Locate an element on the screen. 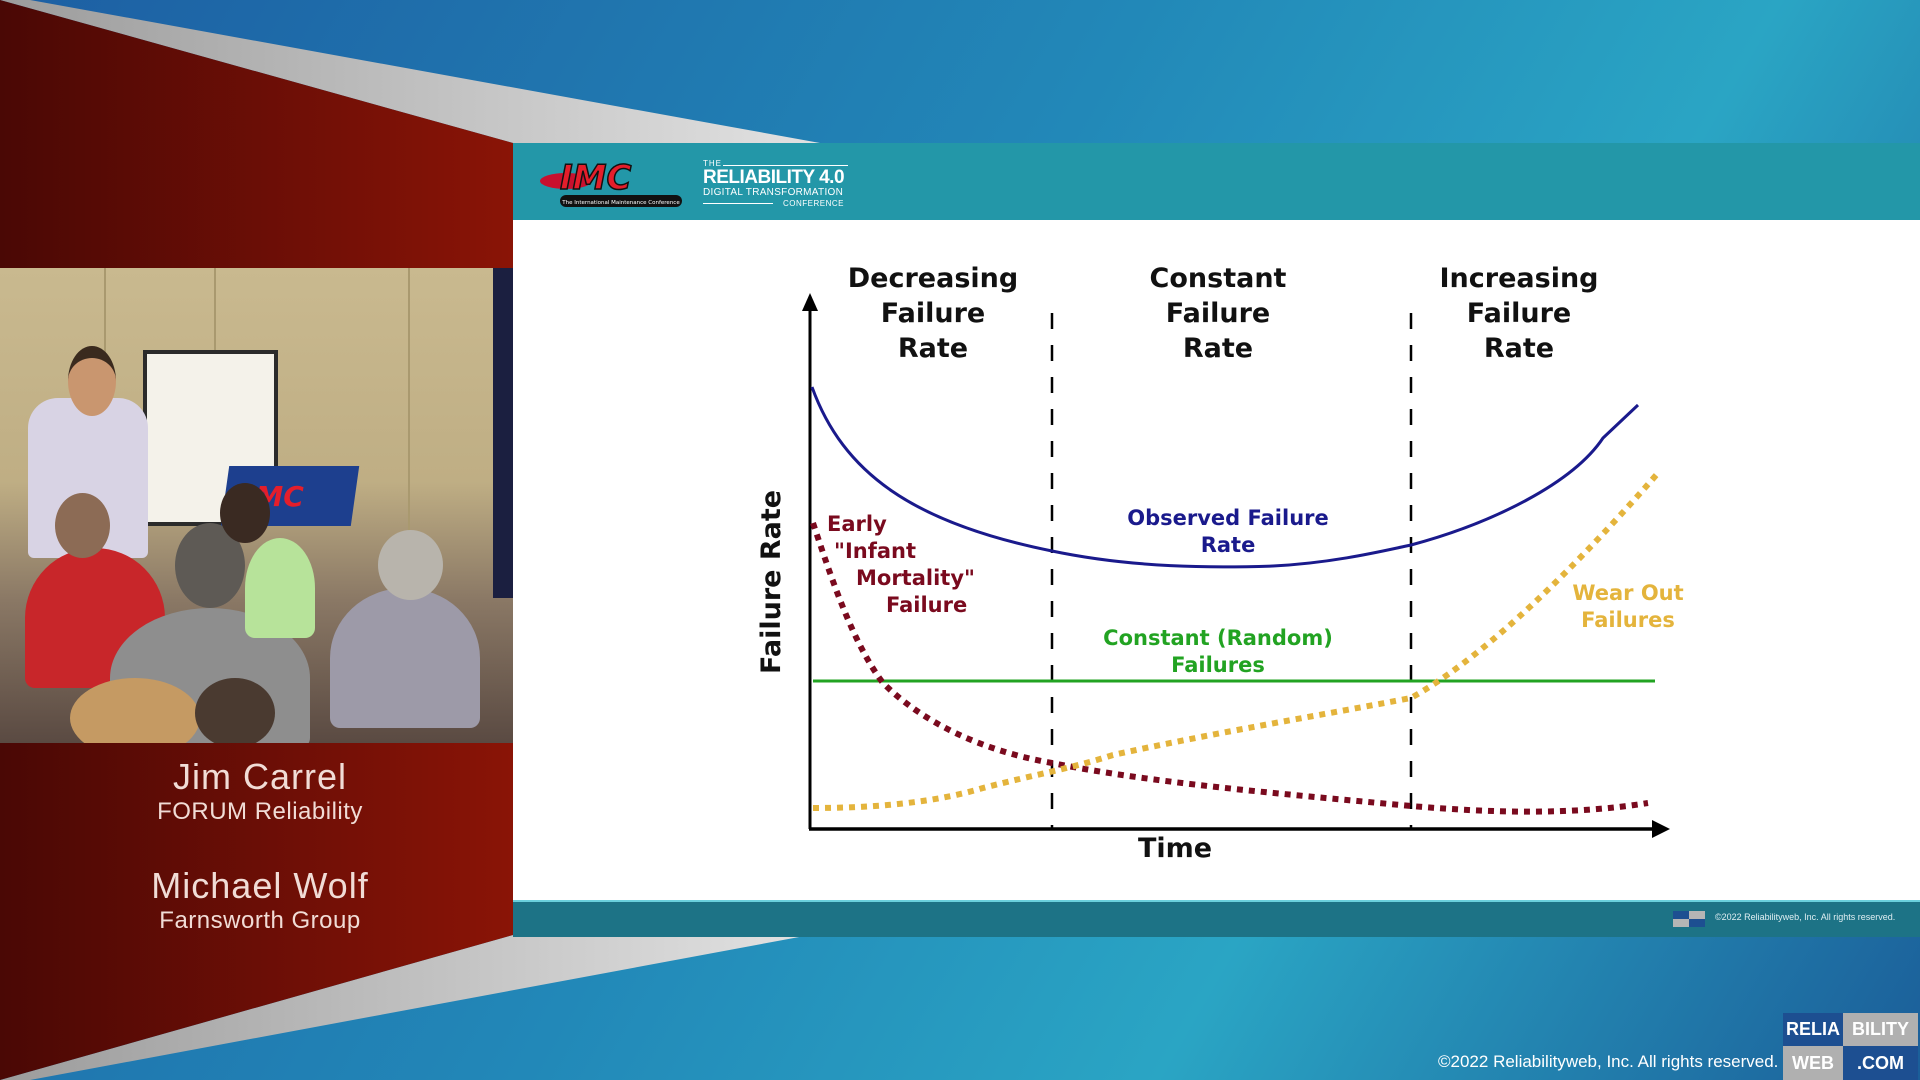  conference-the: THE is located at coordinates (712, 163).